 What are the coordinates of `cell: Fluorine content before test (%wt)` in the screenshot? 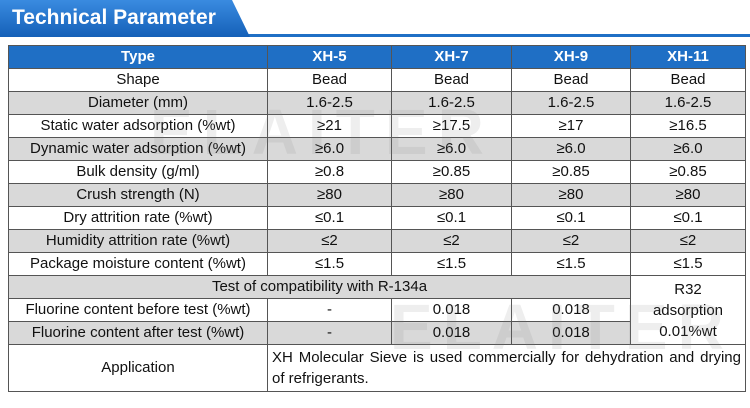 It's located at (138, 310).